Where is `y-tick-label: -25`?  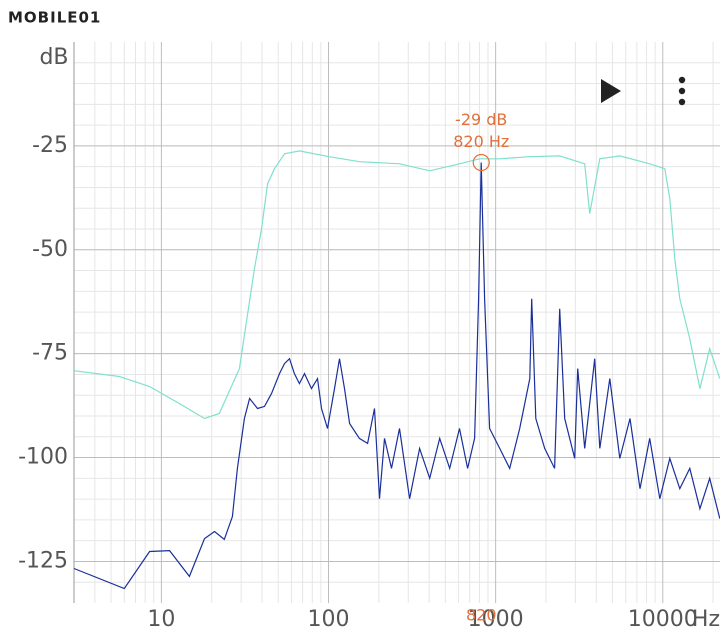
y-tick-label: -25 is located at coordinates (50, 145).